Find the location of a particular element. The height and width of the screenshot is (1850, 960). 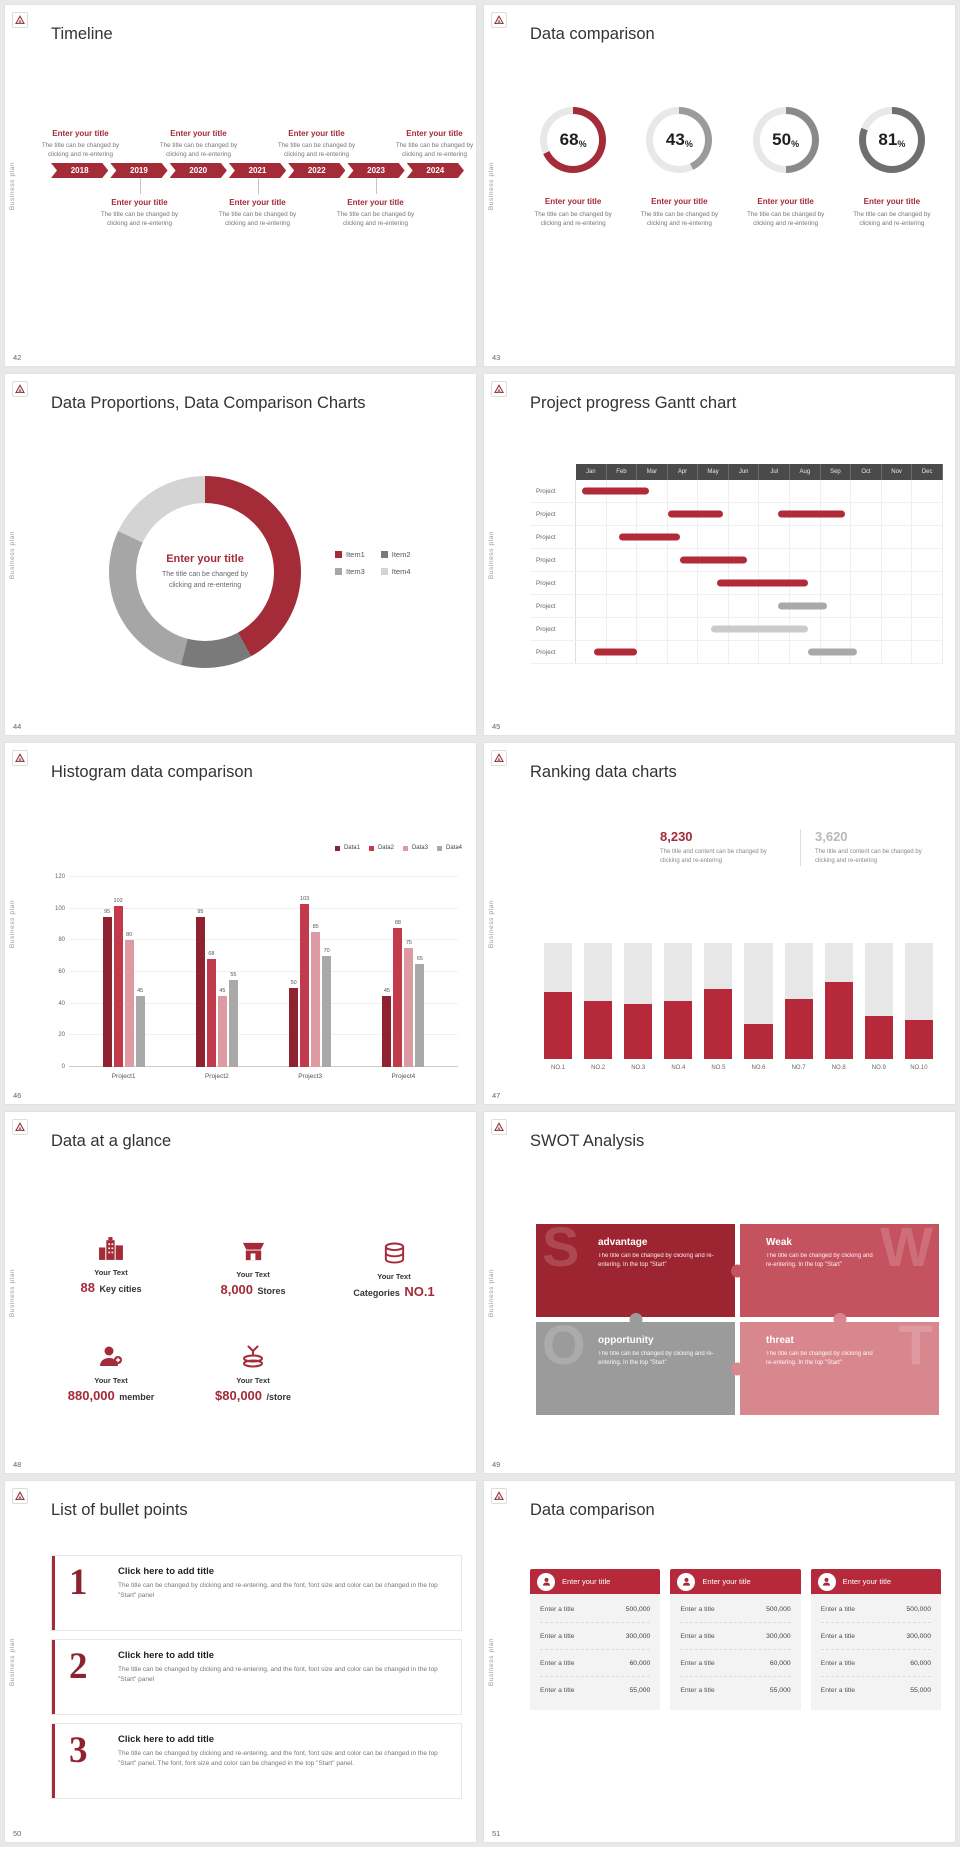

card-row-label: Enter a title is located at coordinates (697, 1609).